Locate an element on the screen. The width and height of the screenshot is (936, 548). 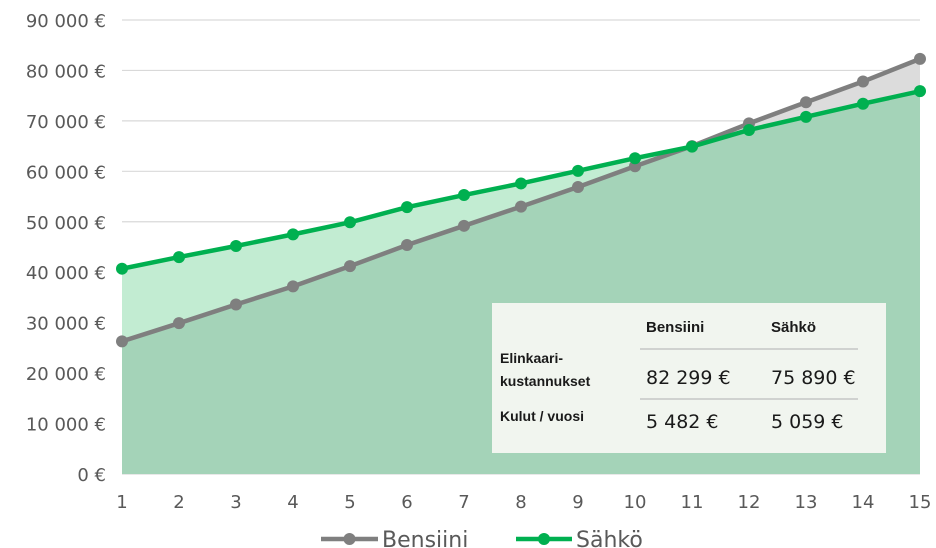
x-tick-label: 9 is located at coordinates (577, 502).